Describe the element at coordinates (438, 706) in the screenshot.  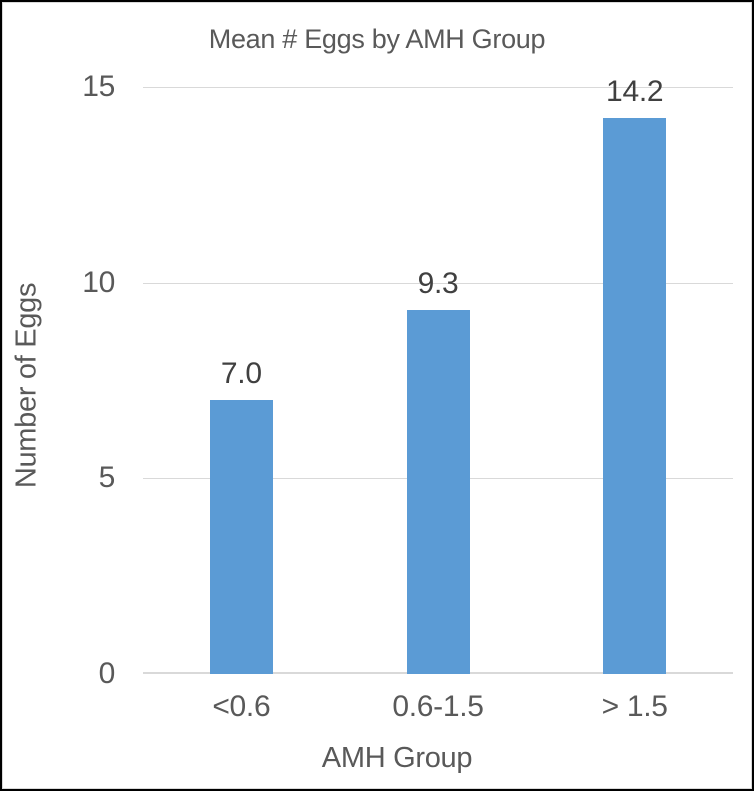
I see `x-category-label: 0.6-1.5` at that location.